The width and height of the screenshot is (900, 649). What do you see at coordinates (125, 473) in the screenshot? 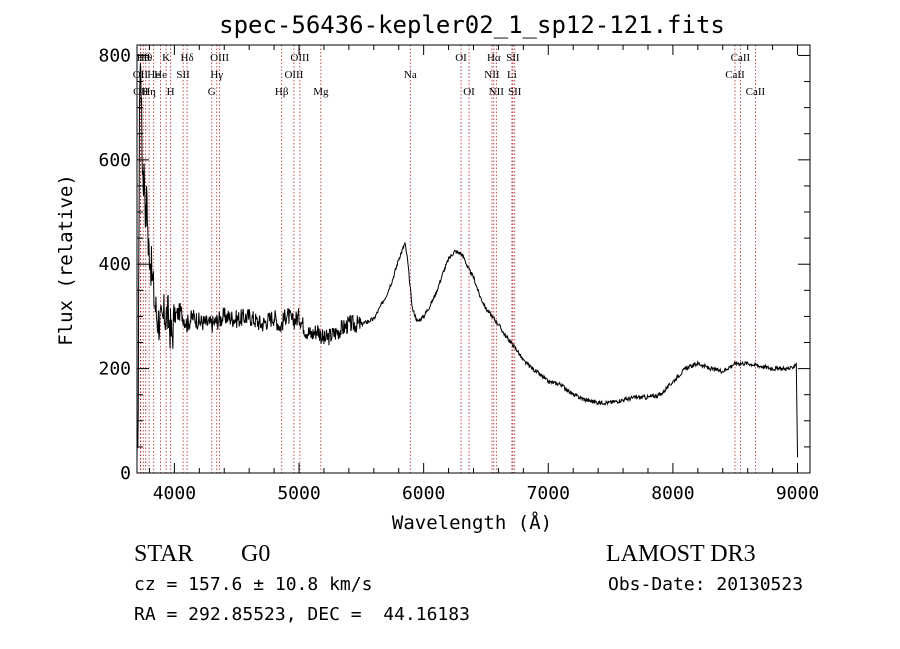
I see `y-tick-label: 0` at bounding box center [125, 473].